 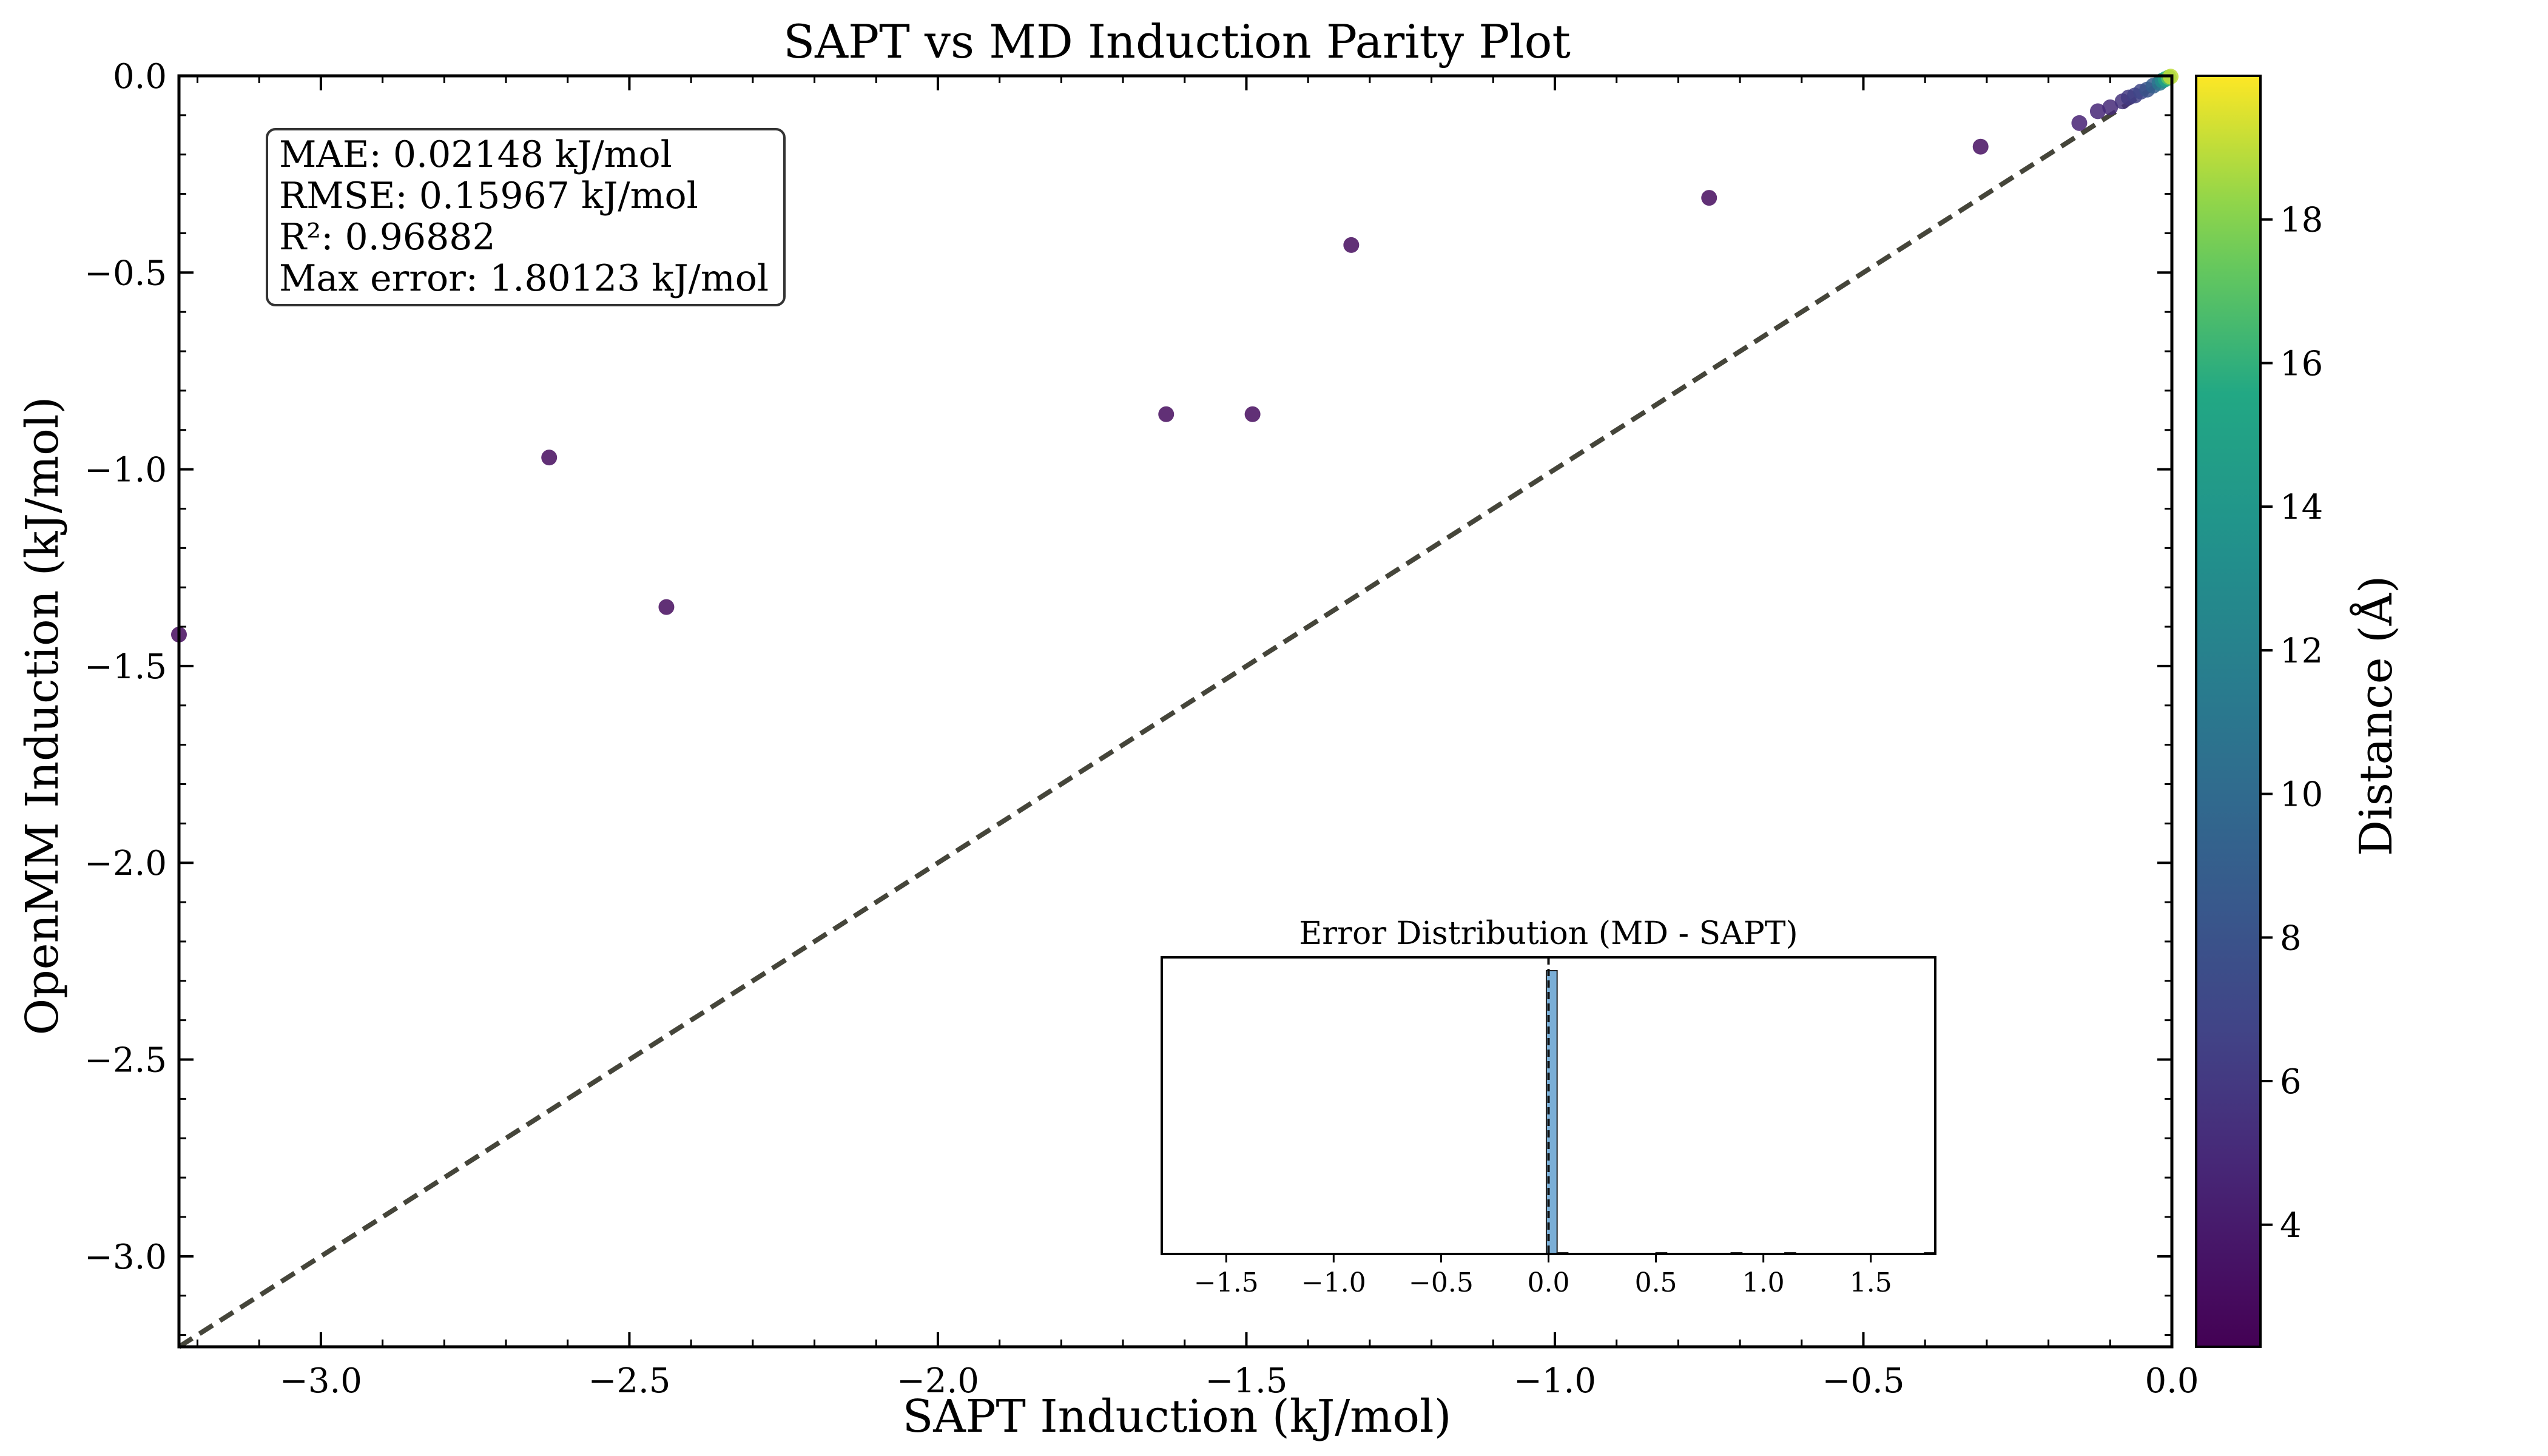 What do you see at coordinates (1763, 1282) in the screenshot?
I see `inset-x-tick-label: 1.0` at bounding box center [1763, 1282].